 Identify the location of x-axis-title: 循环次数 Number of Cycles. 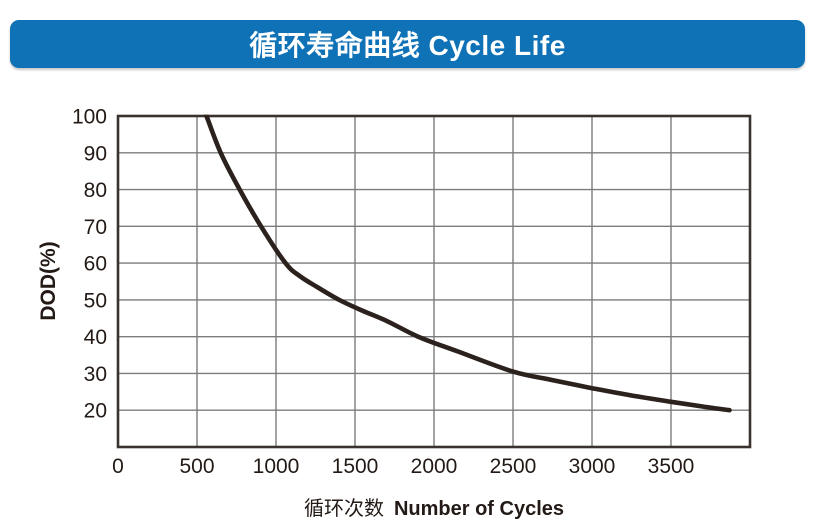
(434, 506).